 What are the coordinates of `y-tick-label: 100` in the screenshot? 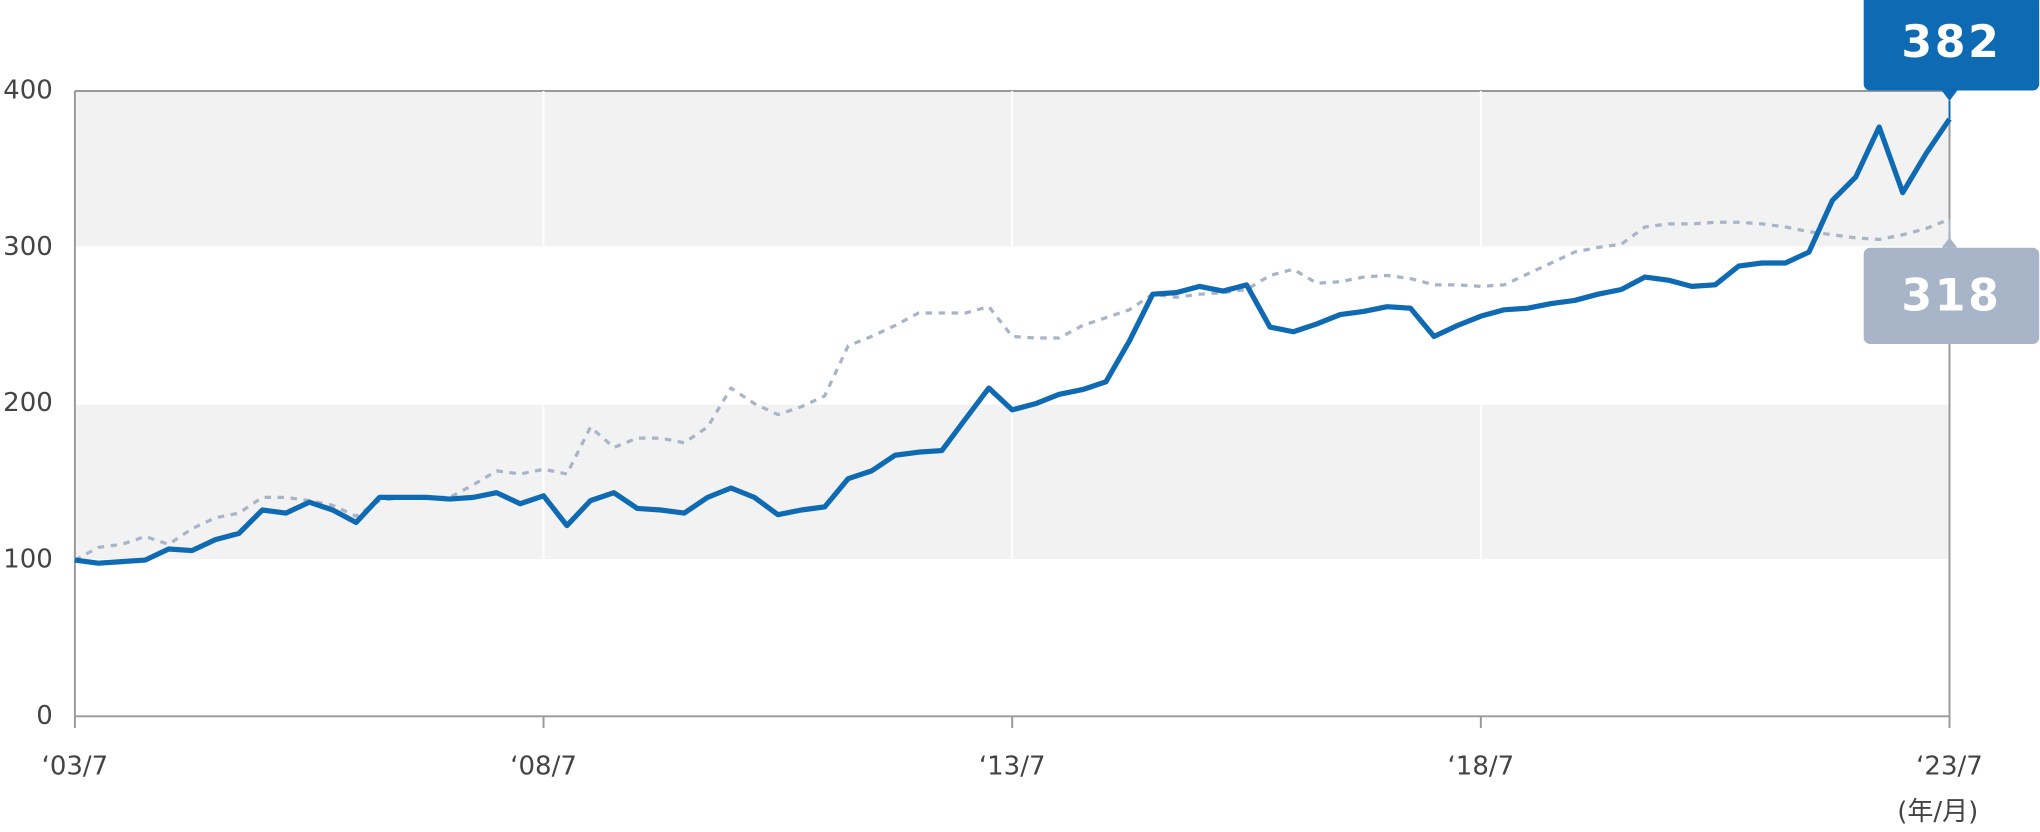 It's located at (28, 559).